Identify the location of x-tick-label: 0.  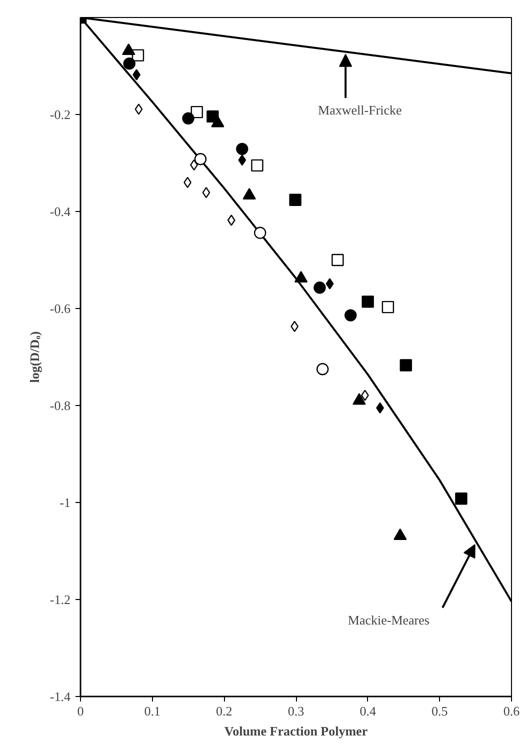
(80, 711).